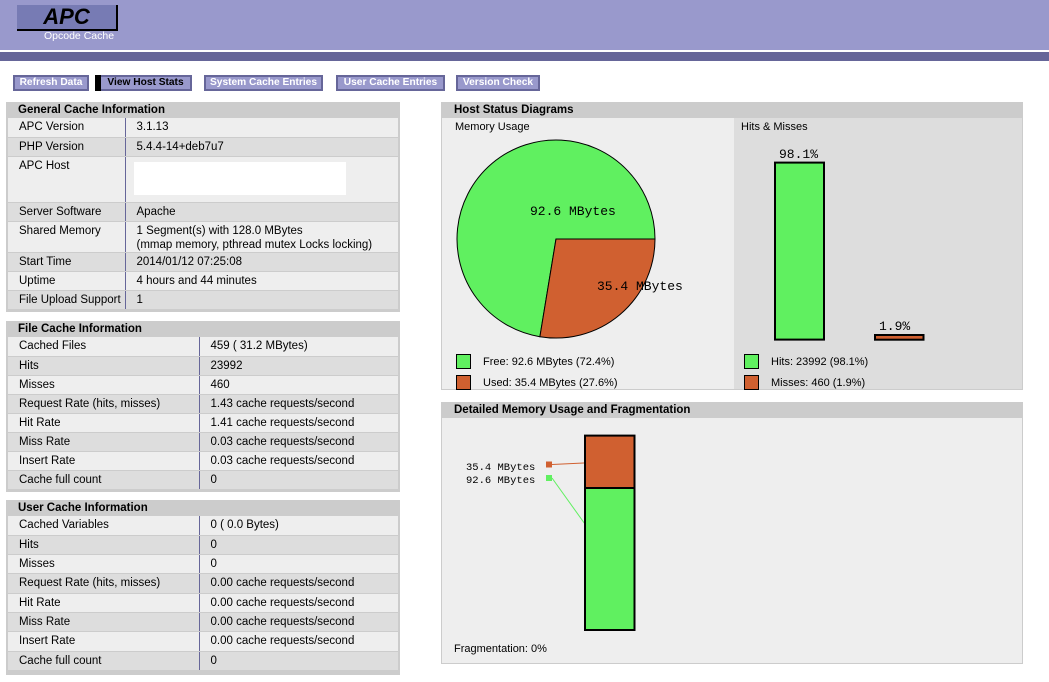  I want to click on svg-text: 1.9%, so click(894, 326).